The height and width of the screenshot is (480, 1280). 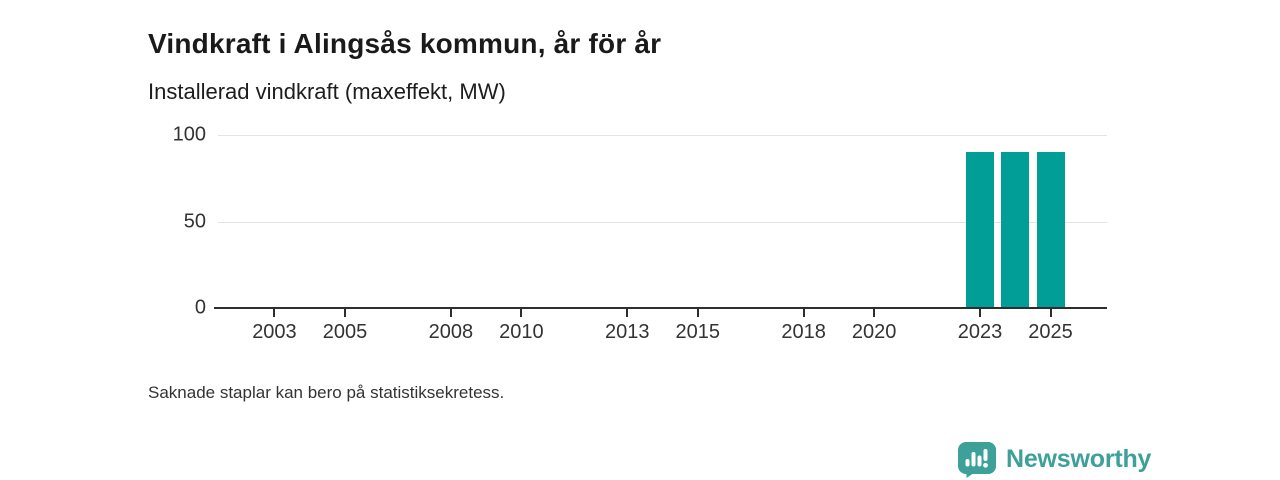 What do you see at coordinates (980, 332) in the screenshot?
I see `x-axis-label-2023: 2023` at bounding box center [980, 332].